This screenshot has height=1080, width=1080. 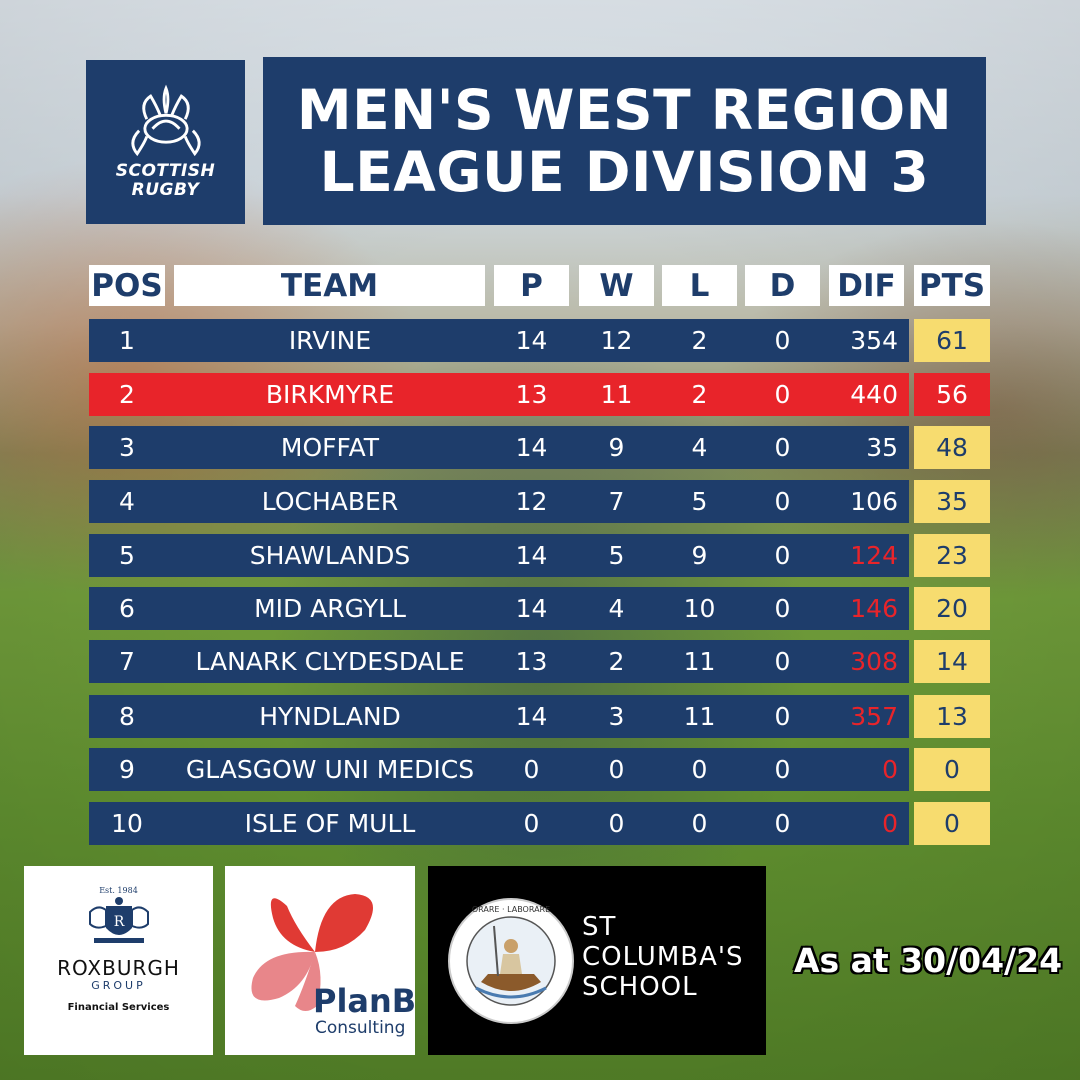 I want to click on row-points: 35, so click(x=952, y=501).